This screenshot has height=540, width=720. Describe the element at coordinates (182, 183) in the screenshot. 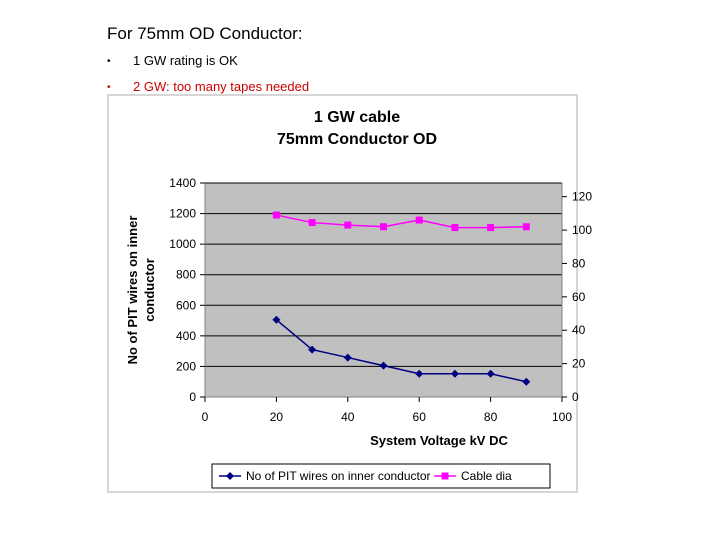

I see `y-tick-label: 1400` at that location.